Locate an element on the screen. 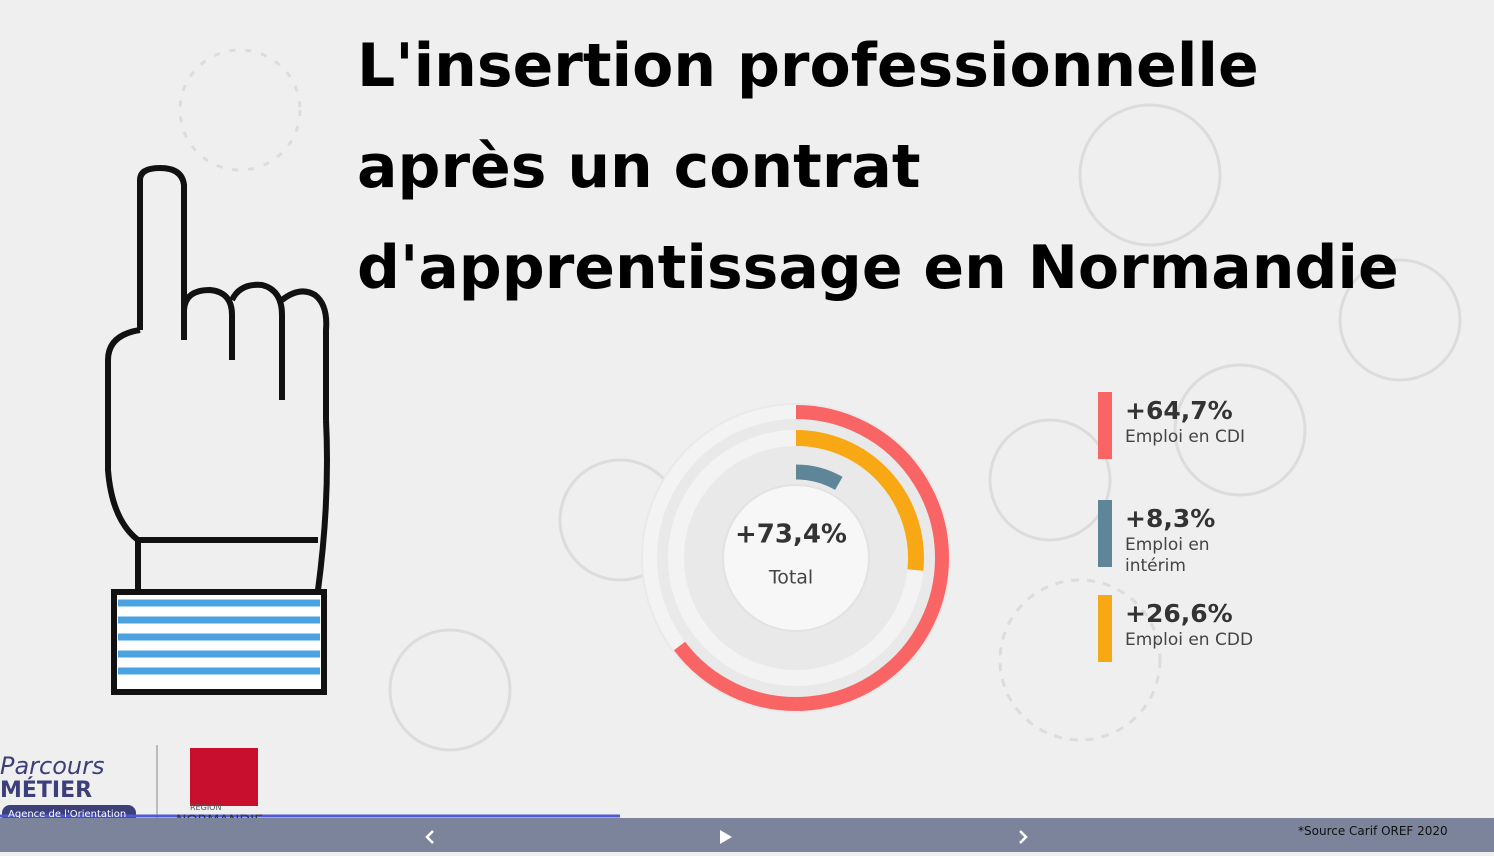 The image size is (1494, 856). legend-label: Emploi en CDD is located at coordinates (1189, 640).